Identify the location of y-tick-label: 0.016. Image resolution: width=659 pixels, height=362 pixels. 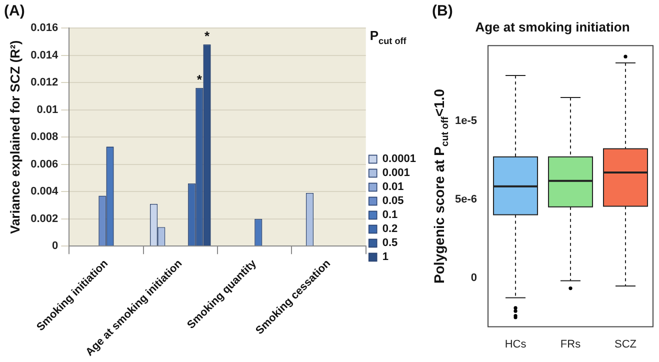
(44, 28).